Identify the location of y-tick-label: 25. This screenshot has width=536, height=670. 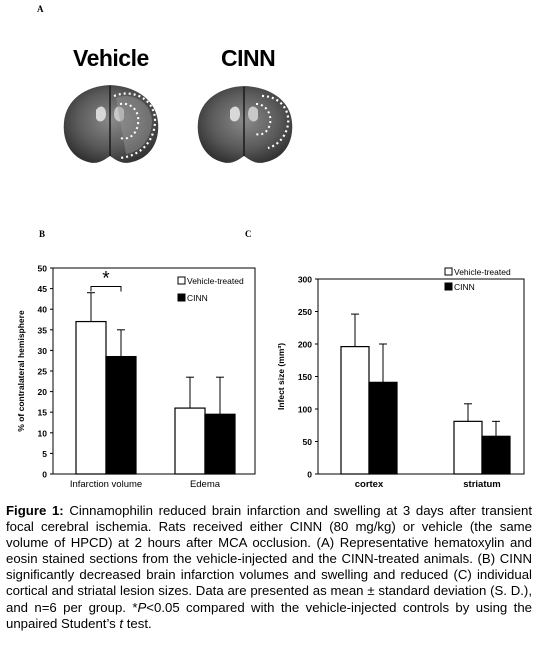
(43, 372).